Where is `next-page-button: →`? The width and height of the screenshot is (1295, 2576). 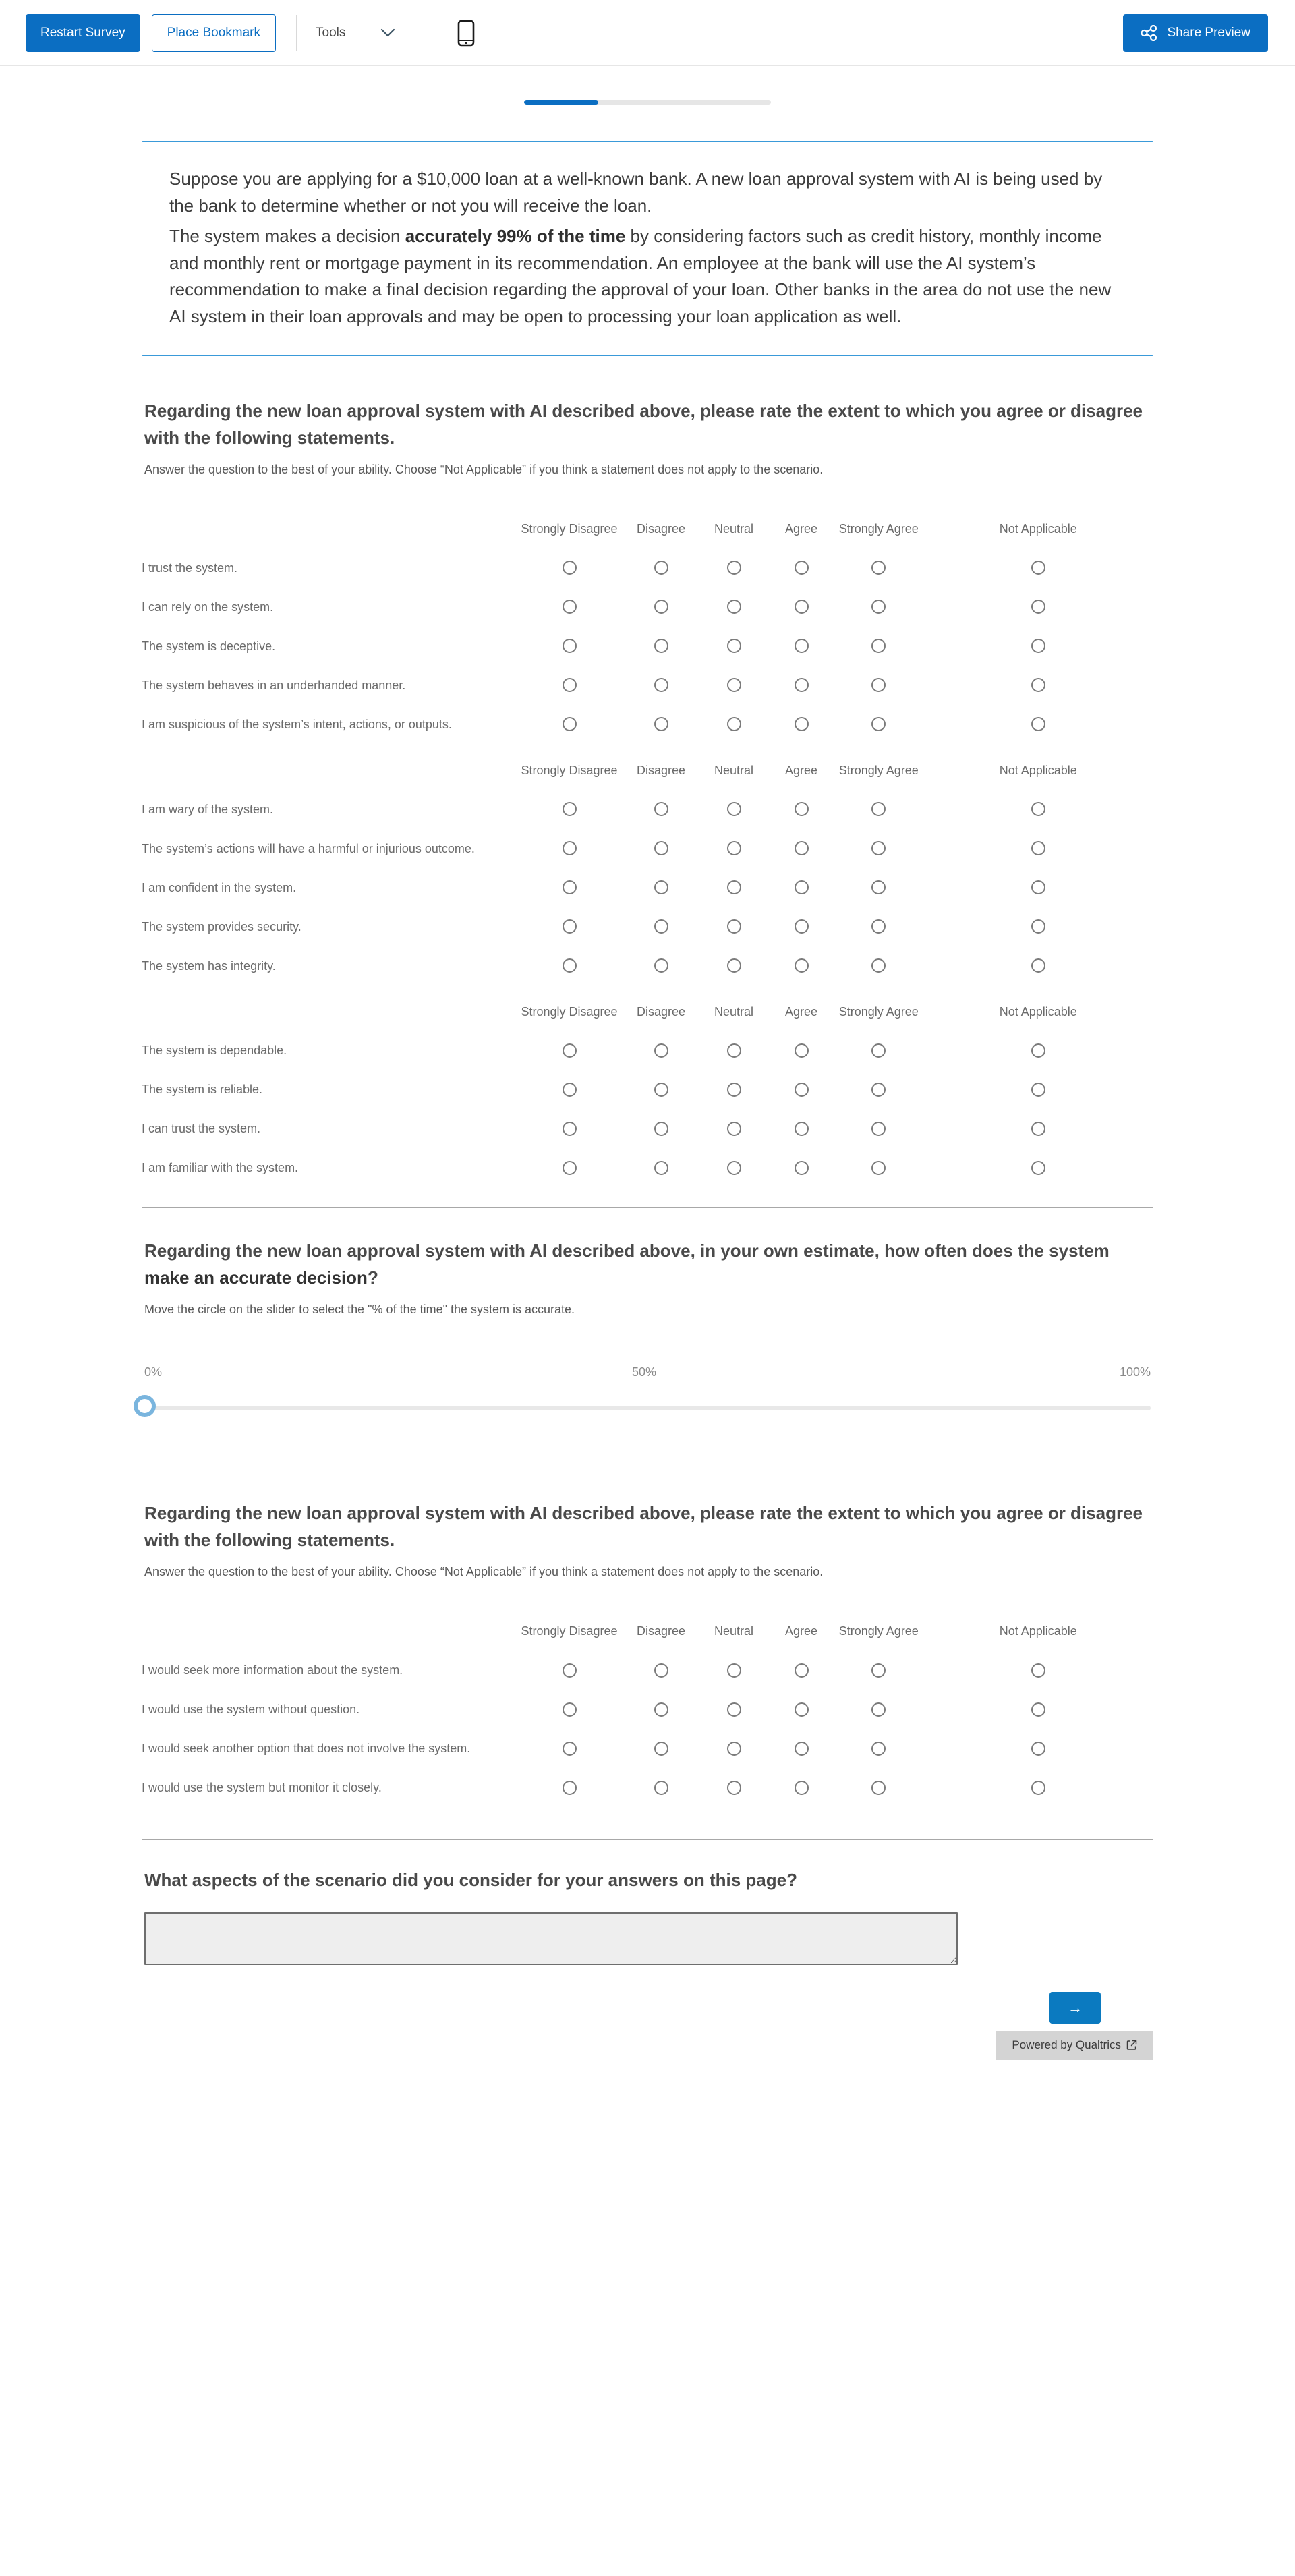 next-page-button: → is located at coordinates (1075, 2008).